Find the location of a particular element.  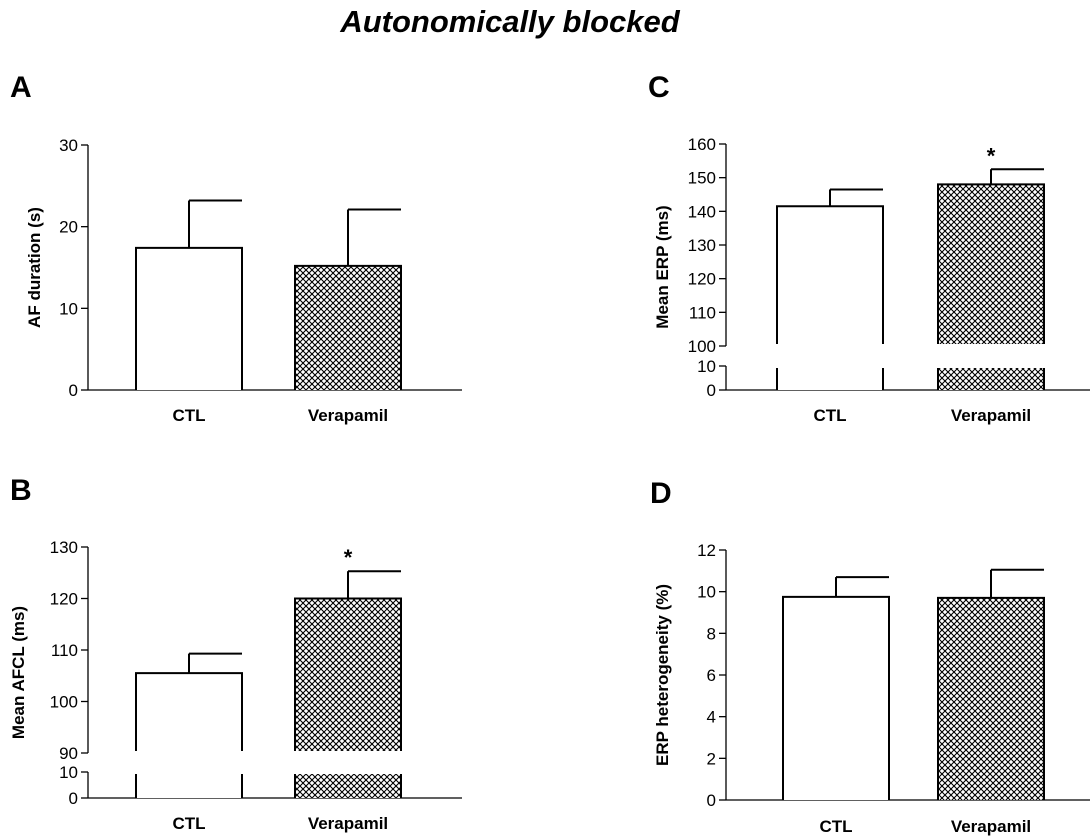

figure-title: Autonomically blocked is located at coordinates (509, 21).